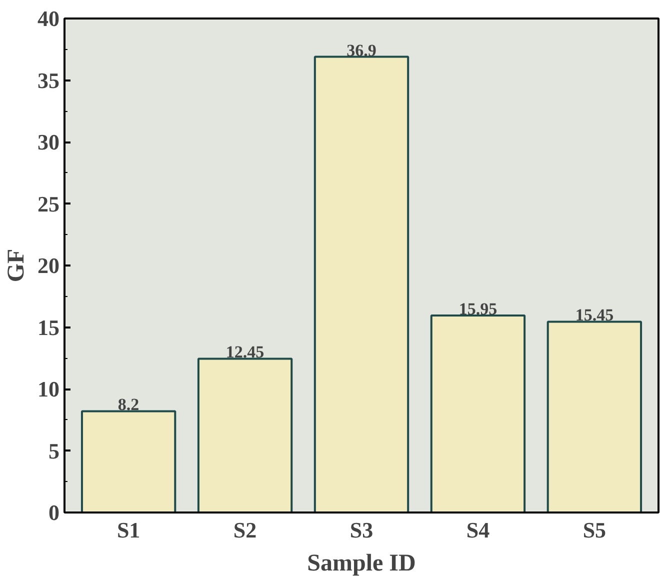  I want to click on x-tick-label: S5, so click(594, 530).